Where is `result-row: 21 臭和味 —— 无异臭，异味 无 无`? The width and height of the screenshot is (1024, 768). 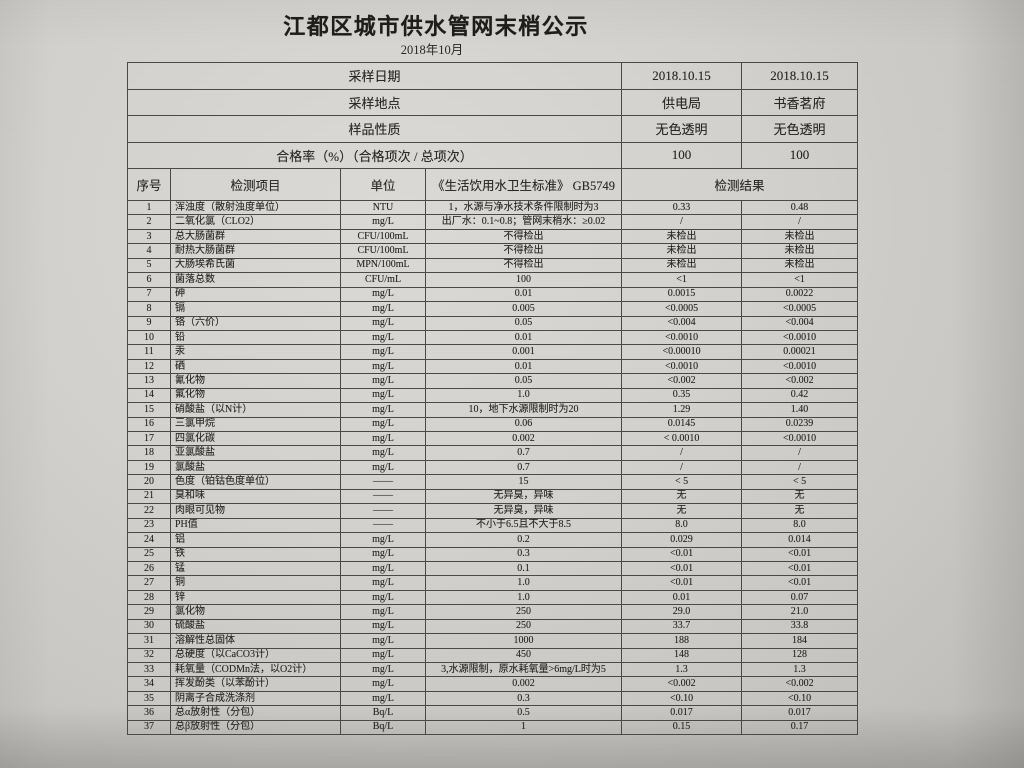 result-row: 21 臭和味 —— 无异臭，异味 无 无 is located at coordinates (493, 496).